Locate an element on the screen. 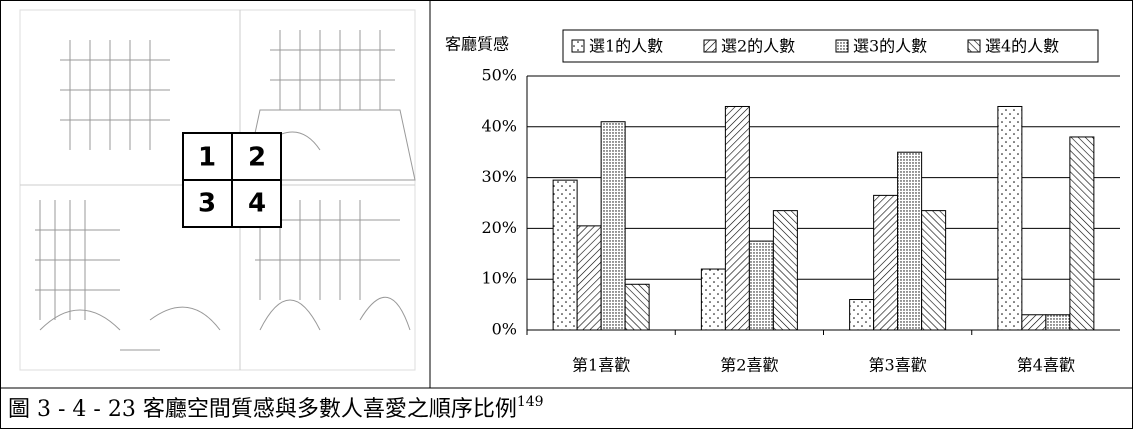  y-tick-label: 50% is located at coordinates (499, 75).